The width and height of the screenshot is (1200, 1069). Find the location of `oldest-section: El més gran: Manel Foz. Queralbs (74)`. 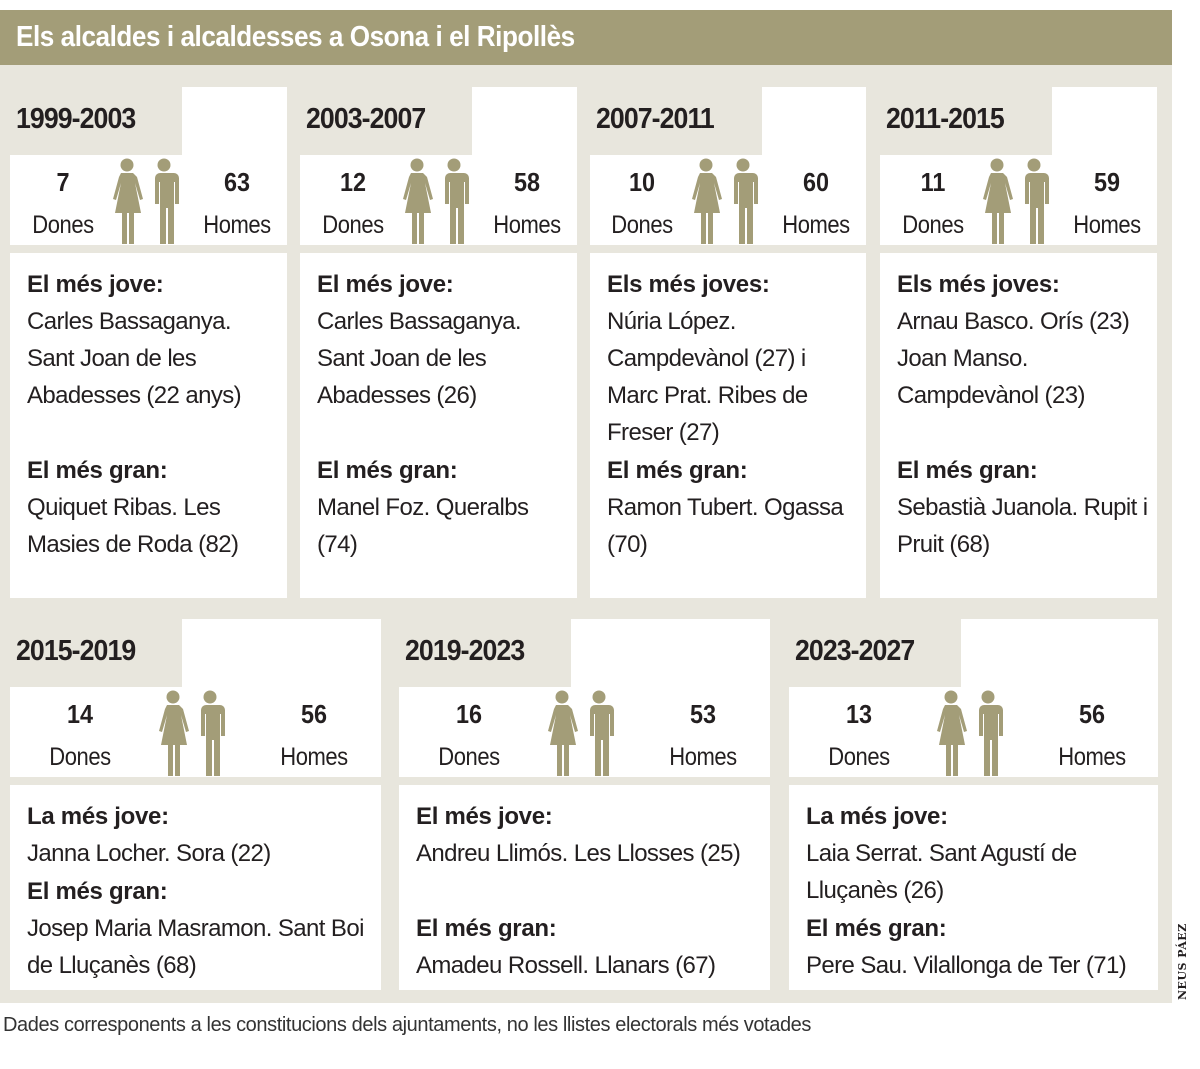

oldest-section: El més gran: Manel Foz. Queralbs (74) is located at coordinates (443, 507).